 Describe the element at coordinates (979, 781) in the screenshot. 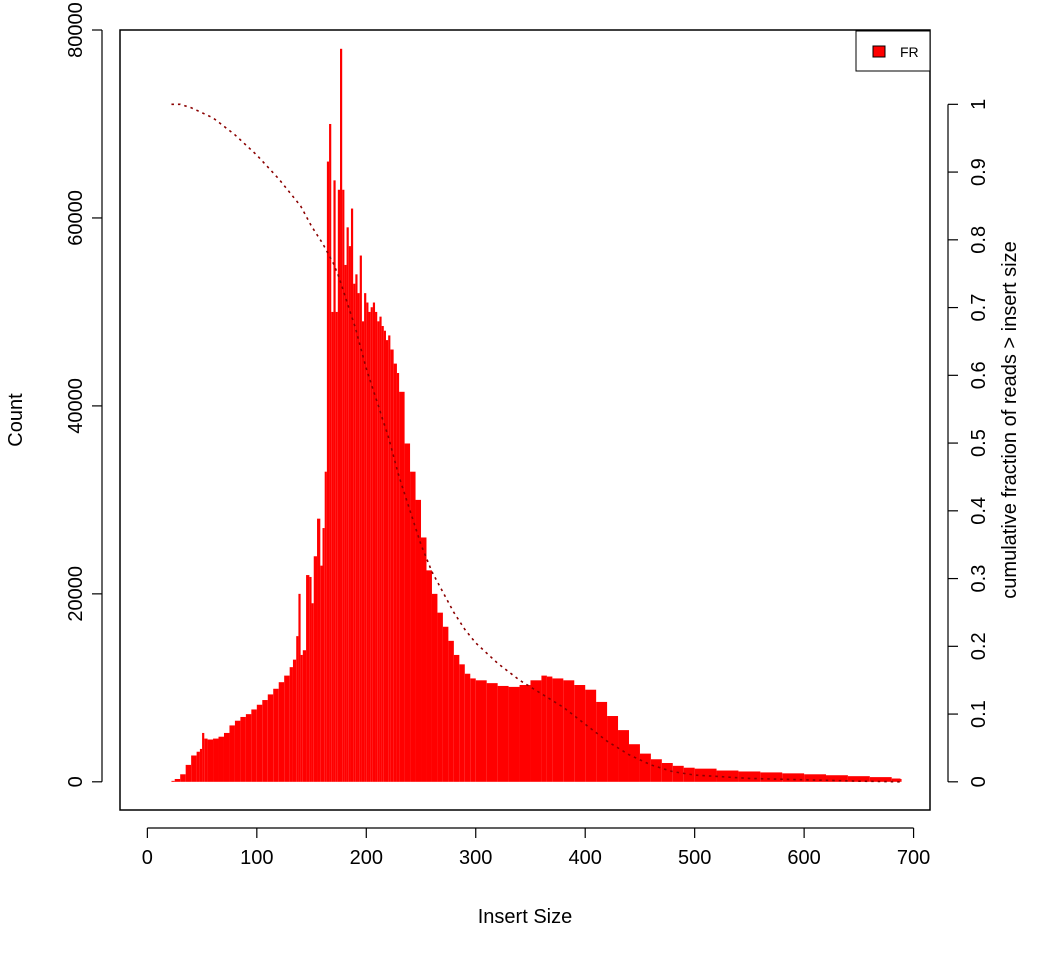

I see `y2-tick-label: 0` at that location.